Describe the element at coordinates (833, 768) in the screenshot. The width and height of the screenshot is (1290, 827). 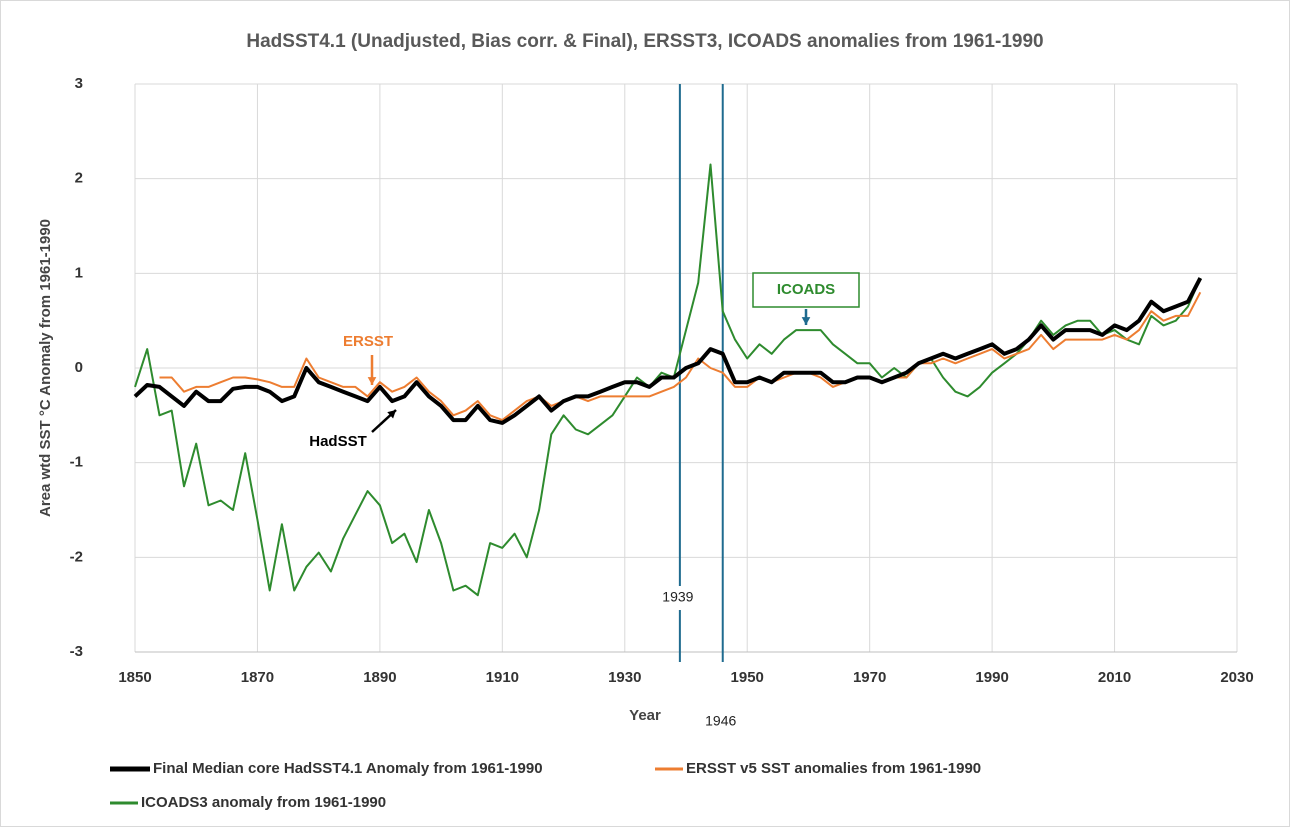
I see `legend-label: ERSST v5 SST anomalies from 1961-1990` at that location.